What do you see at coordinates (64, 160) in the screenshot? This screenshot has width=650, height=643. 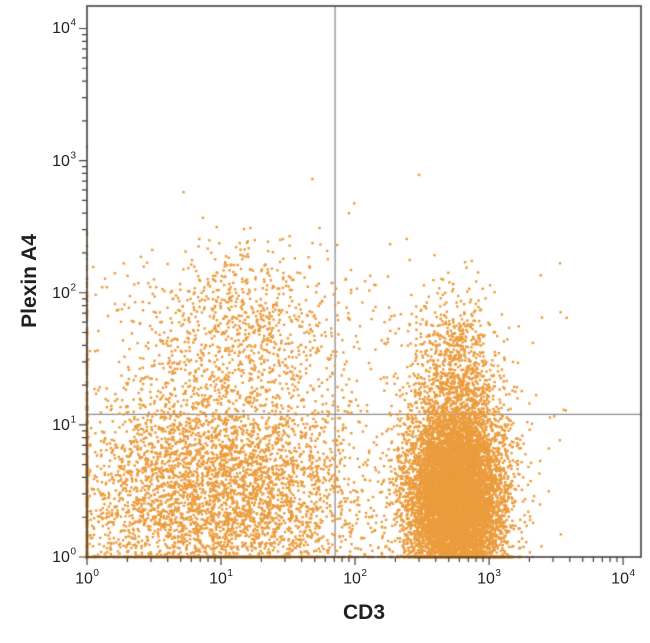 I see `y-axis-tick-label-1e3: 10³` at bounding box center [64, 160].